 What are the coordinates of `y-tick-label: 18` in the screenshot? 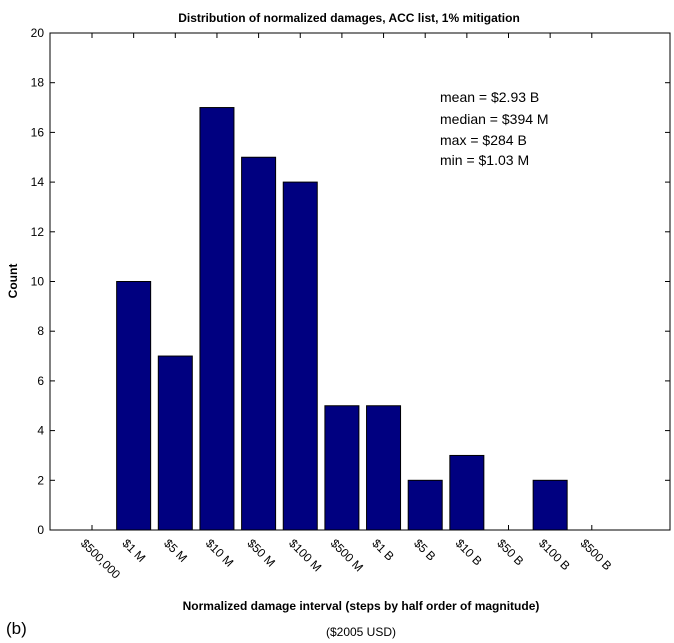 It's located at (38, 83).